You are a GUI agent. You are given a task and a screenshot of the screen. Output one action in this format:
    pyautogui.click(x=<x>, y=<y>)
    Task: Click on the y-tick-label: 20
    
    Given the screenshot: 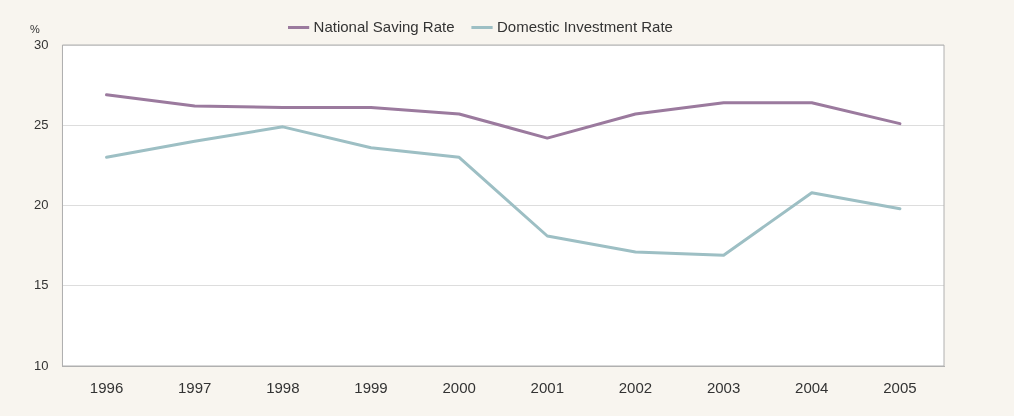 What is the action you would take?
    pyautogui.click(x=41, y=205)
    